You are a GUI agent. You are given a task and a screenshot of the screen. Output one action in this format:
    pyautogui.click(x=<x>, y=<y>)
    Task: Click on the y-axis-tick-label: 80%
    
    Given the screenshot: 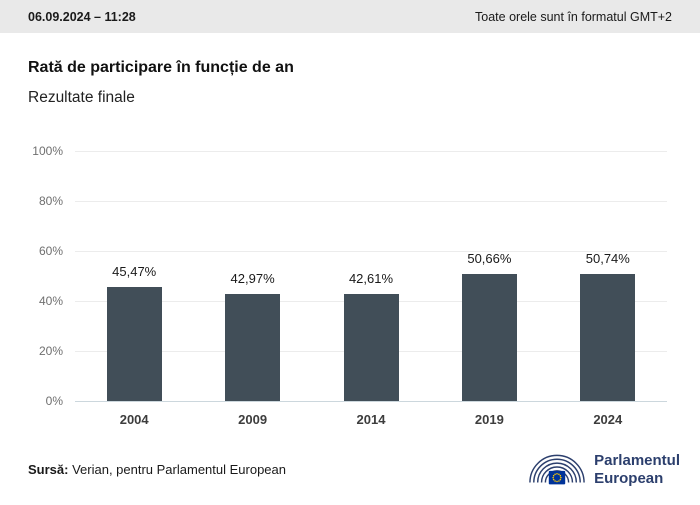 What is the action you would take?
    pyautogui.click(x=50, y=201)
    